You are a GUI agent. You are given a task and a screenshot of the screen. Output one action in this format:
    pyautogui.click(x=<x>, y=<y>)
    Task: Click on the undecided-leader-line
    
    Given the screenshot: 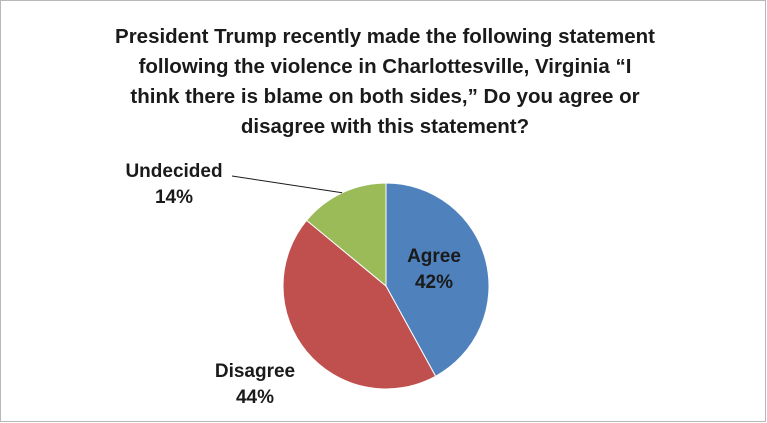 What is the action you would take?
    pyautogui.click(x=287, y=184)
    